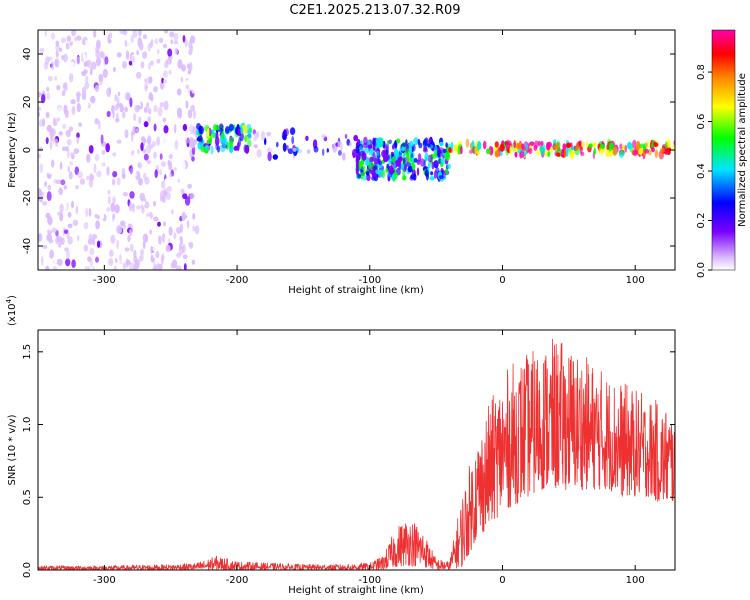 The width and height of the screenshot is (750, 600). Describe the element at coordinates (701, 270) in the screenshot. I see `colorbar-tick-label: 0.0` at that location.